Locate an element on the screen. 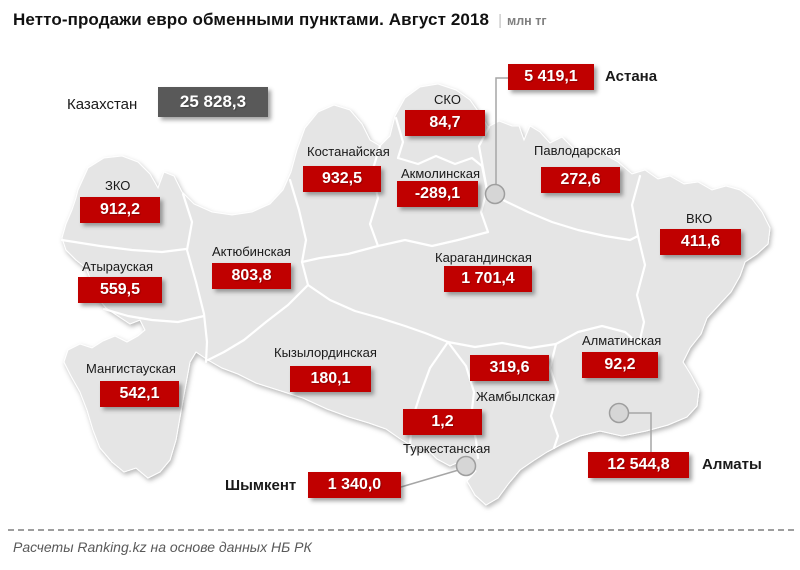 The width and height of the screenshot is (800, 570). almaty-marker is located at coordinates (619, 413).